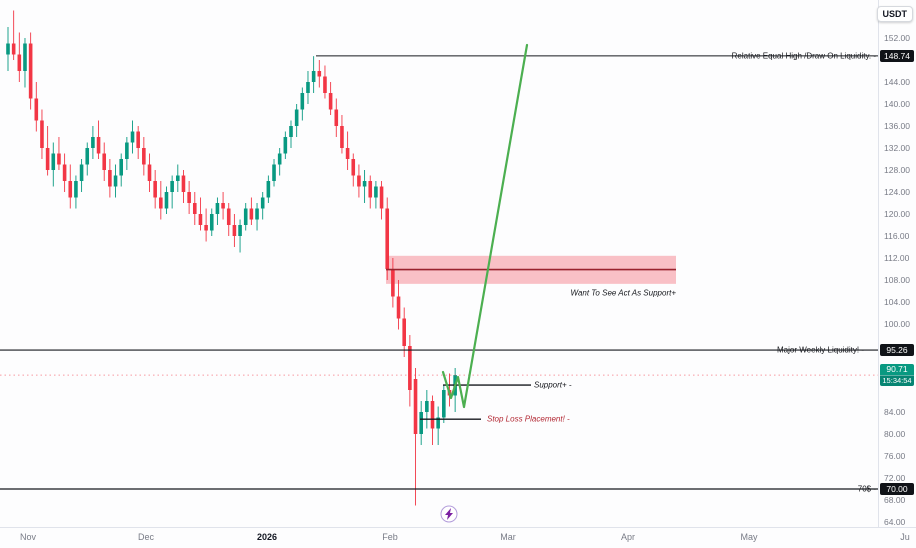 The height and width of the screenshot is (548, 916). I want to click on time-tick: Nov, so click(28, 537).